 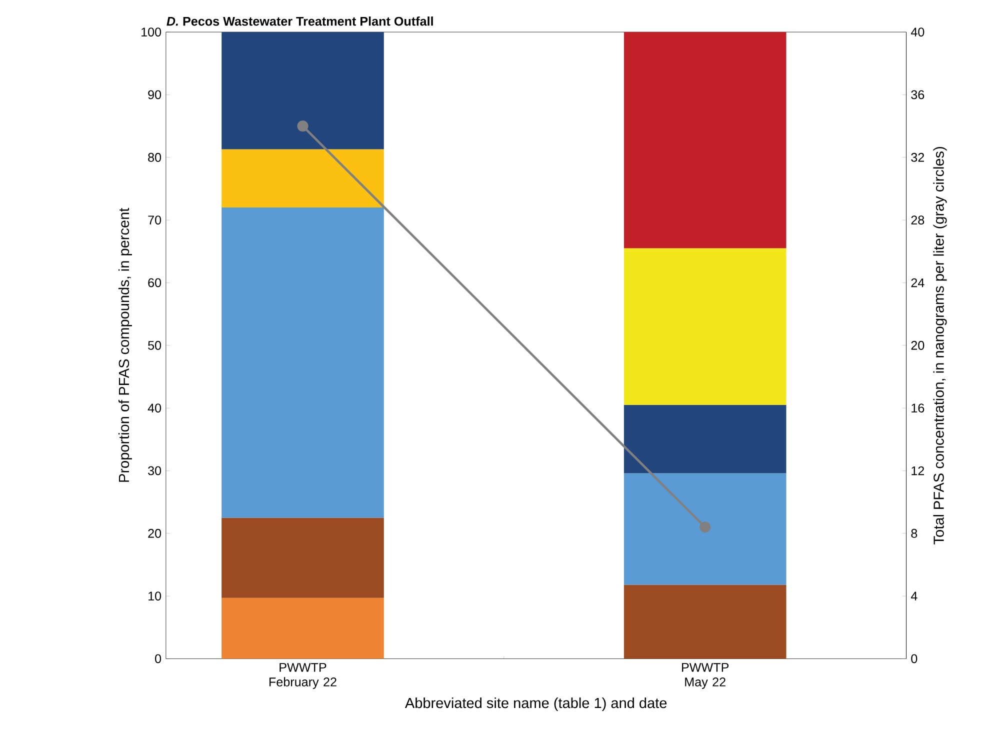 What do you see at coordinates (155, 219) in the screenshot?
I see `y-tick-label: 70` at bounding box center [155, 219].